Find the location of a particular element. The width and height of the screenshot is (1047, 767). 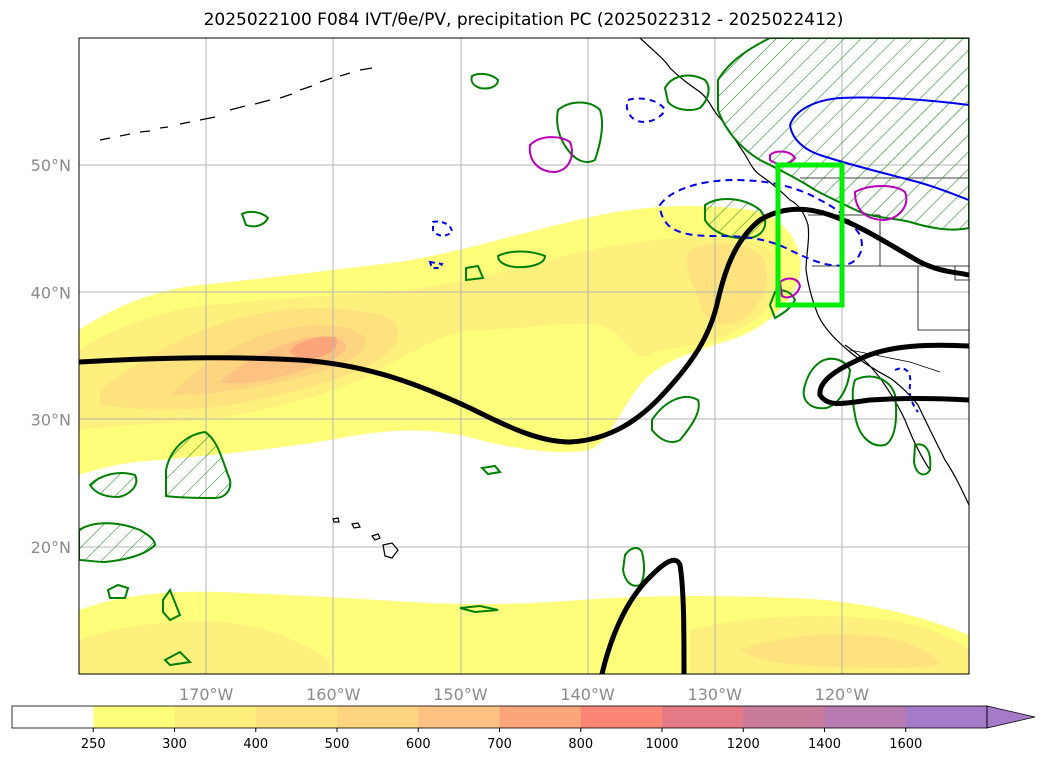

pv-solid-north is located at coordinates (879, 111).